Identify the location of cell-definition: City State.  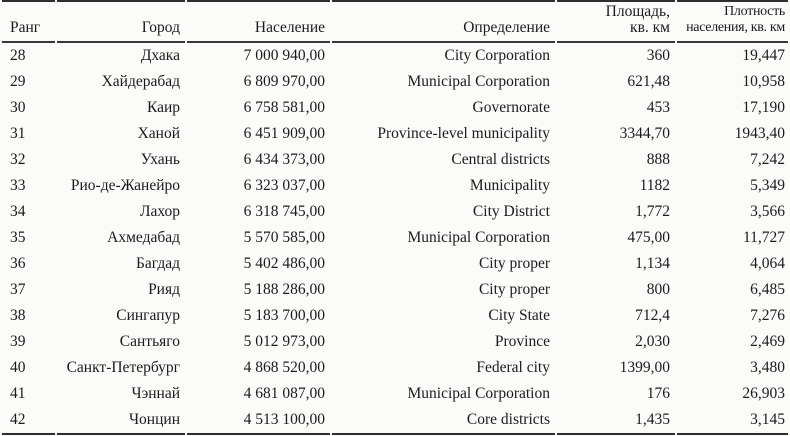
(519, 315).